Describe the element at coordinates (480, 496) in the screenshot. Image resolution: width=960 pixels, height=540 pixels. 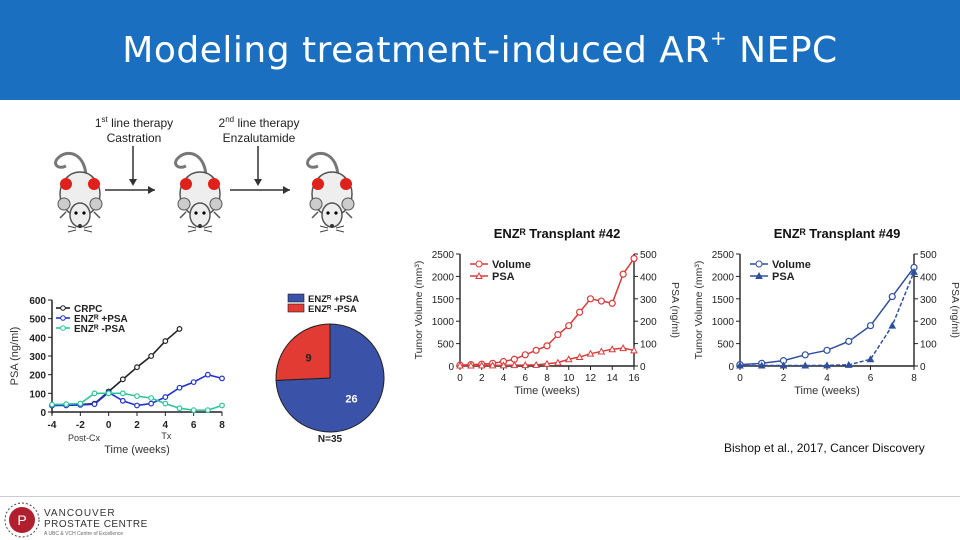
I see `footer-divider` at that location.